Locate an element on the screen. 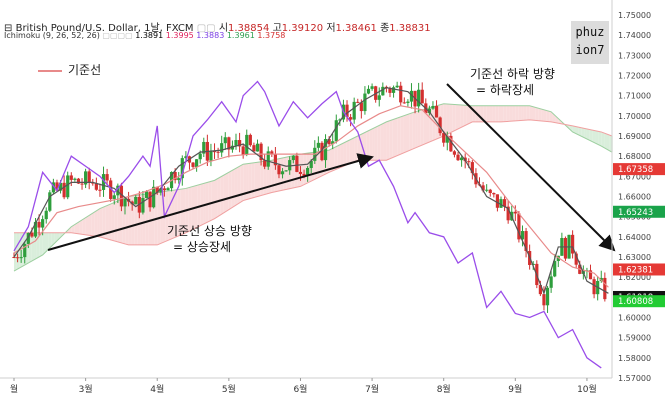 The image size is (665, 402). indicator-value: 1.3995 is located at coordinates (181, 35).